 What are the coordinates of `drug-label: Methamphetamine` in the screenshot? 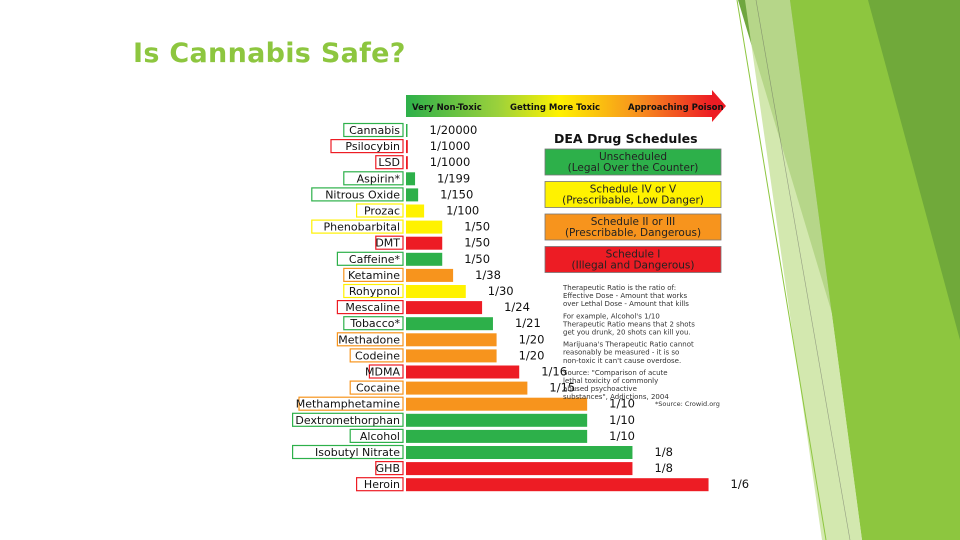 It's located at (348, 404).